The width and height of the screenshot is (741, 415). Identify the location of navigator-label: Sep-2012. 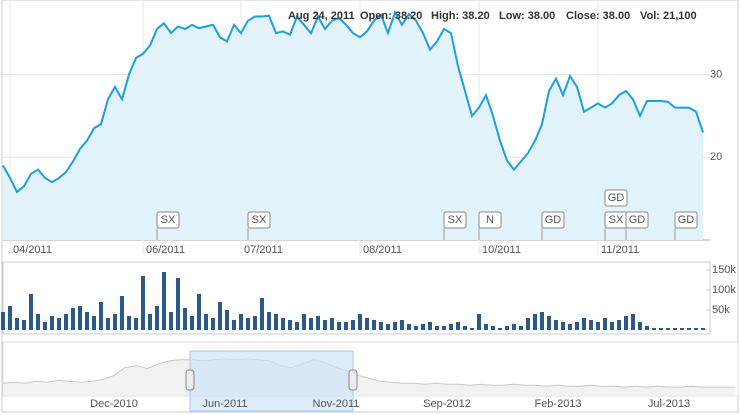
(447, 404).